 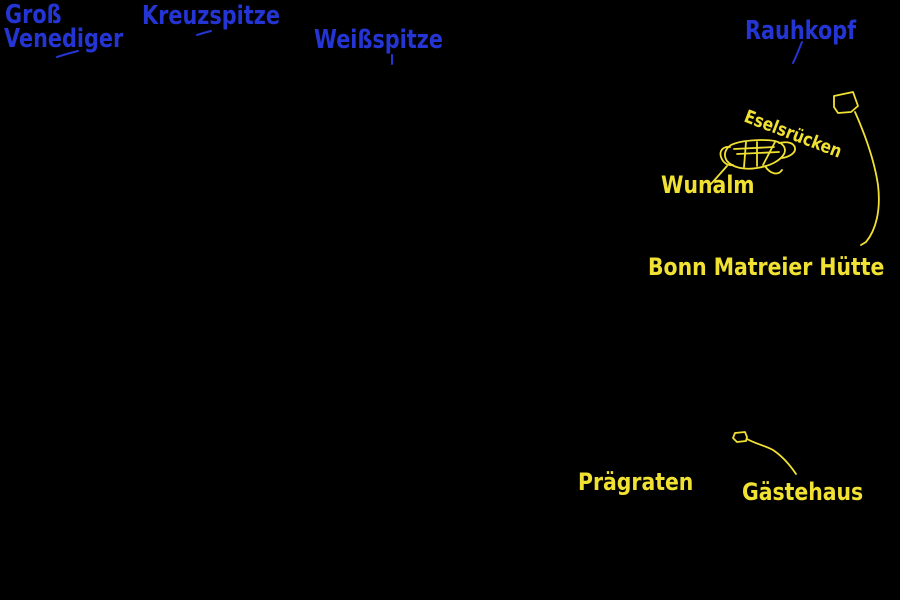 I want to click on wunalm-enclosure-outline, so click(x=755, y=154).